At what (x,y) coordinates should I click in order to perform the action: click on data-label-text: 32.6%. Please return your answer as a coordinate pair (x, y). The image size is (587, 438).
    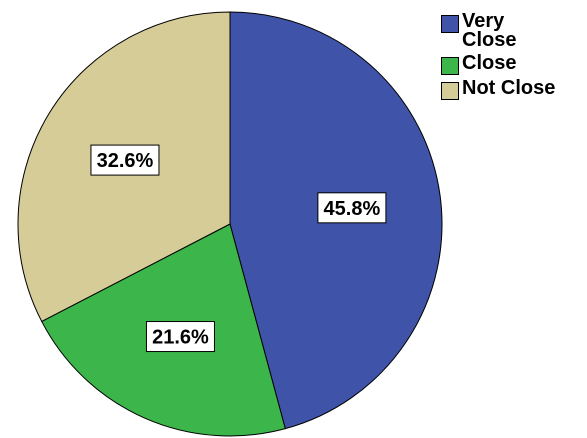
    Looking at the image, I should click on (125, 161).